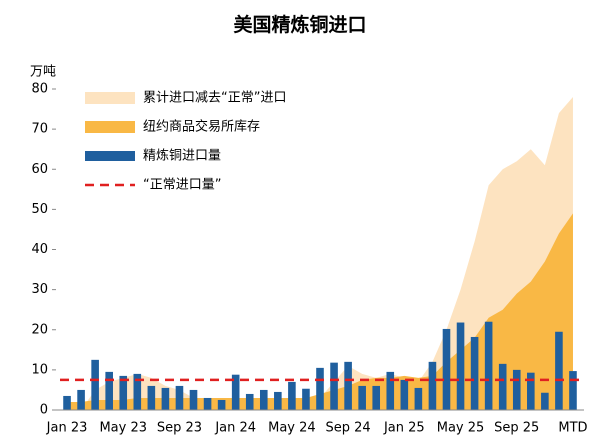 This screenshot has height=445, width=599. I want to click on y-tick-label: 50, so click(39, 209).